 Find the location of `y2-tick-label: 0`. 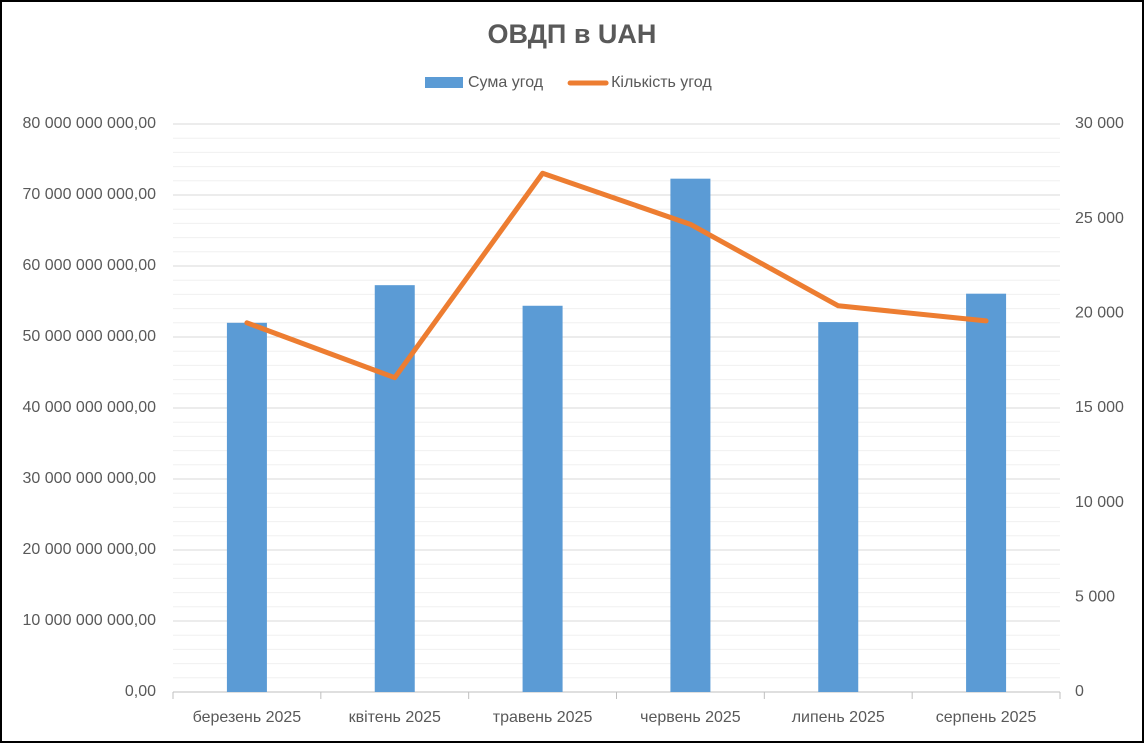

y2-tick-label: 0 is located at coordinates (1079, 691).